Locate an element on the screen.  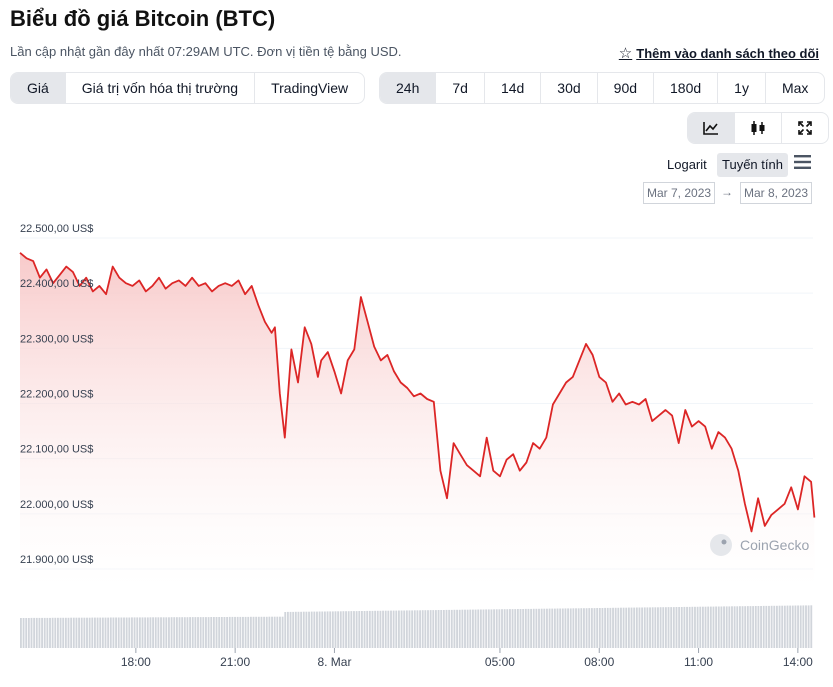
chart-menu-button is located at coordinates (802, 164).